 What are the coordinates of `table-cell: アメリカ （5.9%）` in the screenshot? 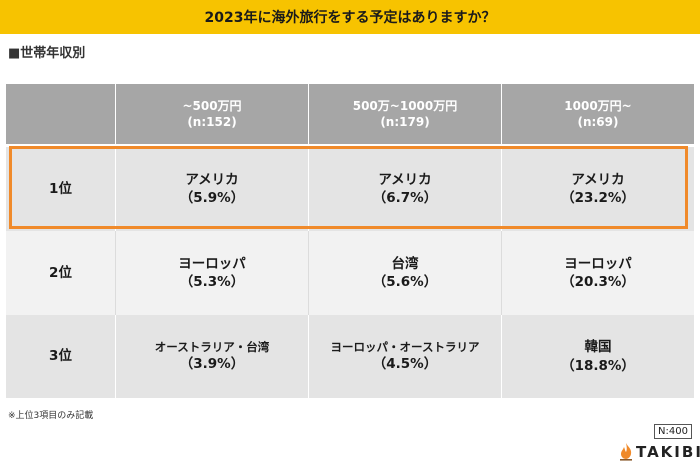 It's located at (211, 189).